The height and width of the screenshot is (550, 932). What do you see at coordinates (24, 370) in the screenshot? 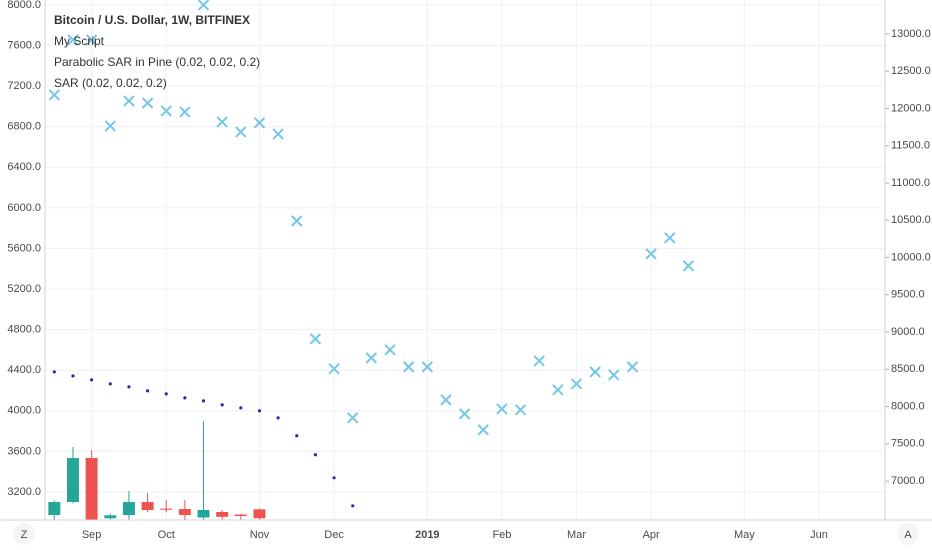
I see `y-tick-label: 4400.0` at bounding box center [24, 370].